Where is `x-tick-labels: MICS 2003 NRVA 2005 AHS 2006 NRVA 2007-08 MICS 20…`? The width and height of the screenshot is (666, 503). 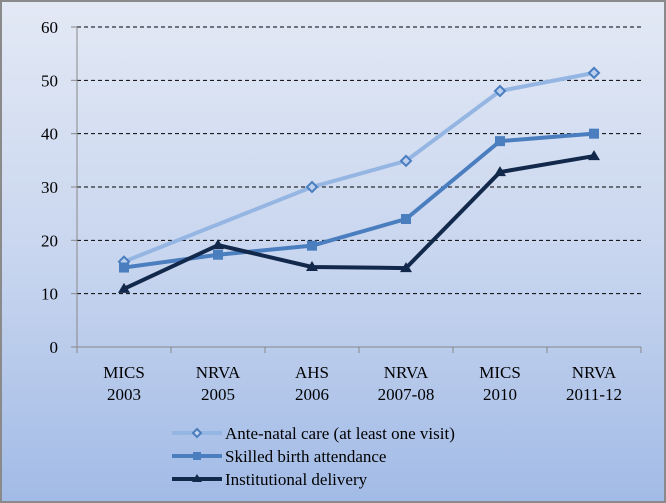
x-tick-labels: MICS 2003 NRVA 2005 AHS 2006 NRVA 2007-08 MICS 20… is located at coordinates (362, 383).